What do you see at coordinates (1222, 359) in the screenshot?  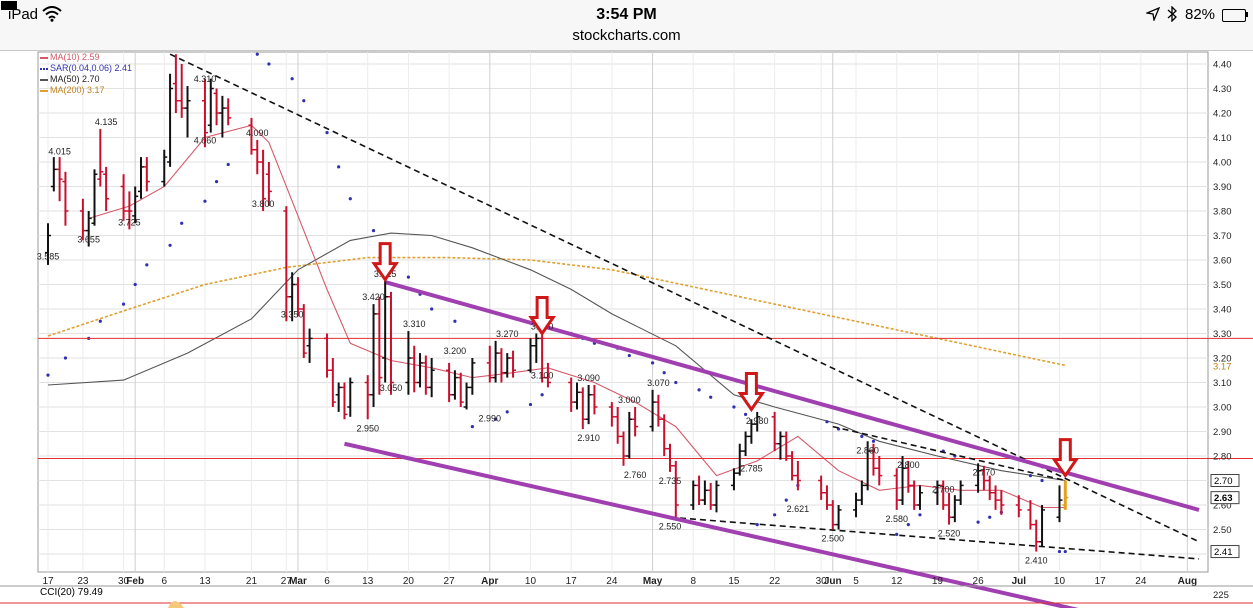 I see `y-tick-label: 3.20` at bounding box center [1222, 359].